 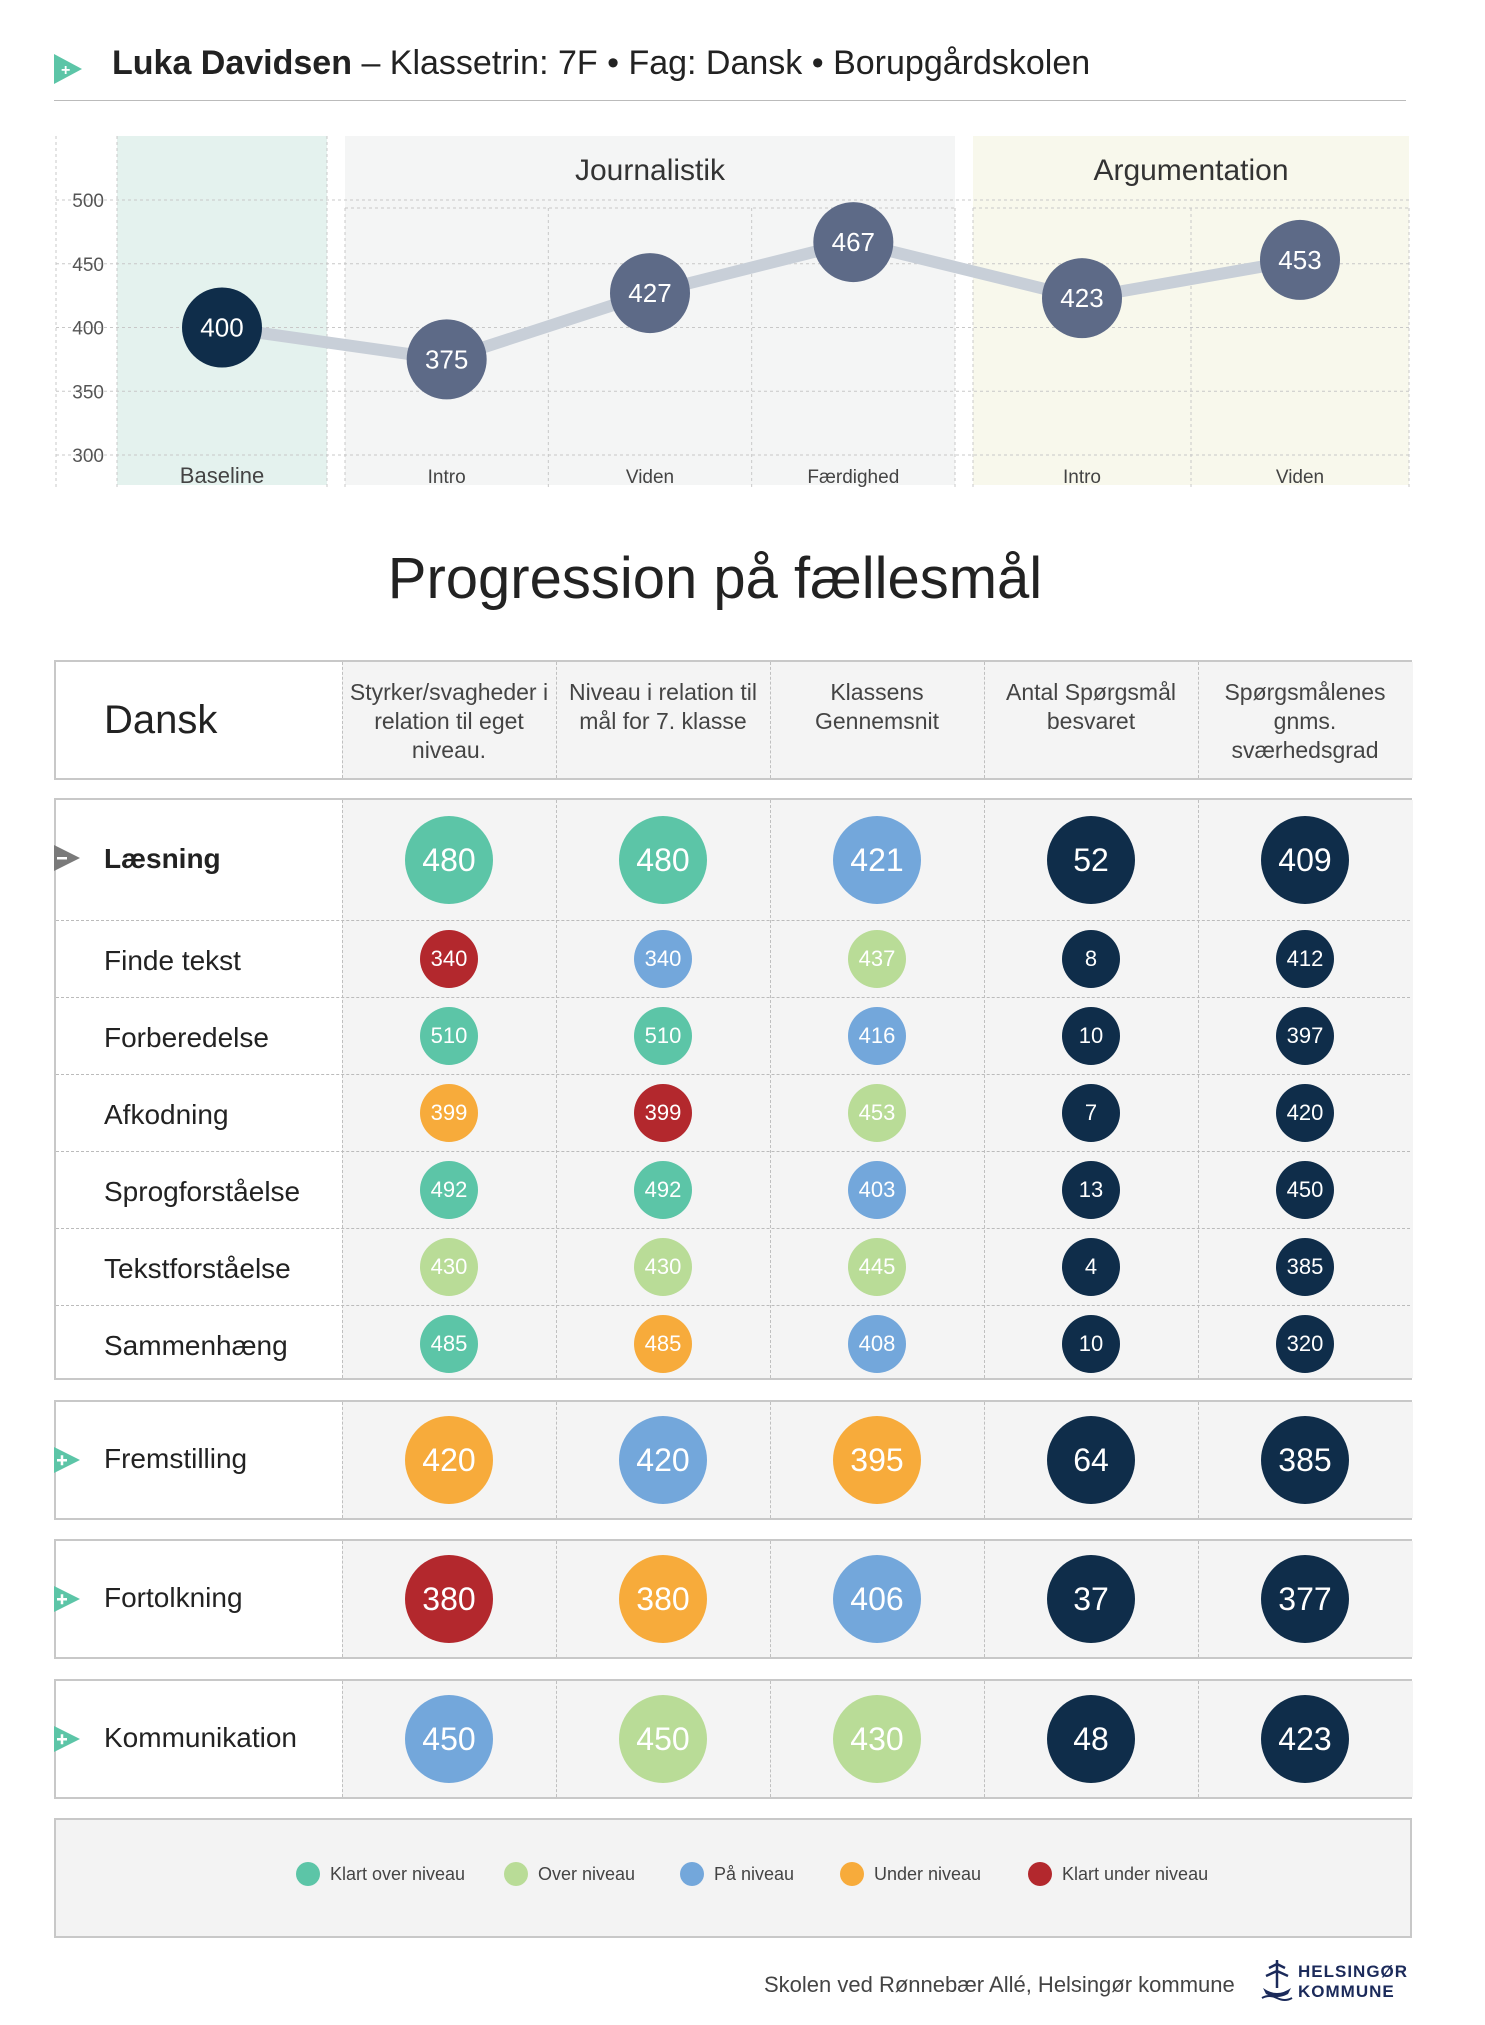 I want to click on y-tick-label: 350, so click(x=88, y=392).